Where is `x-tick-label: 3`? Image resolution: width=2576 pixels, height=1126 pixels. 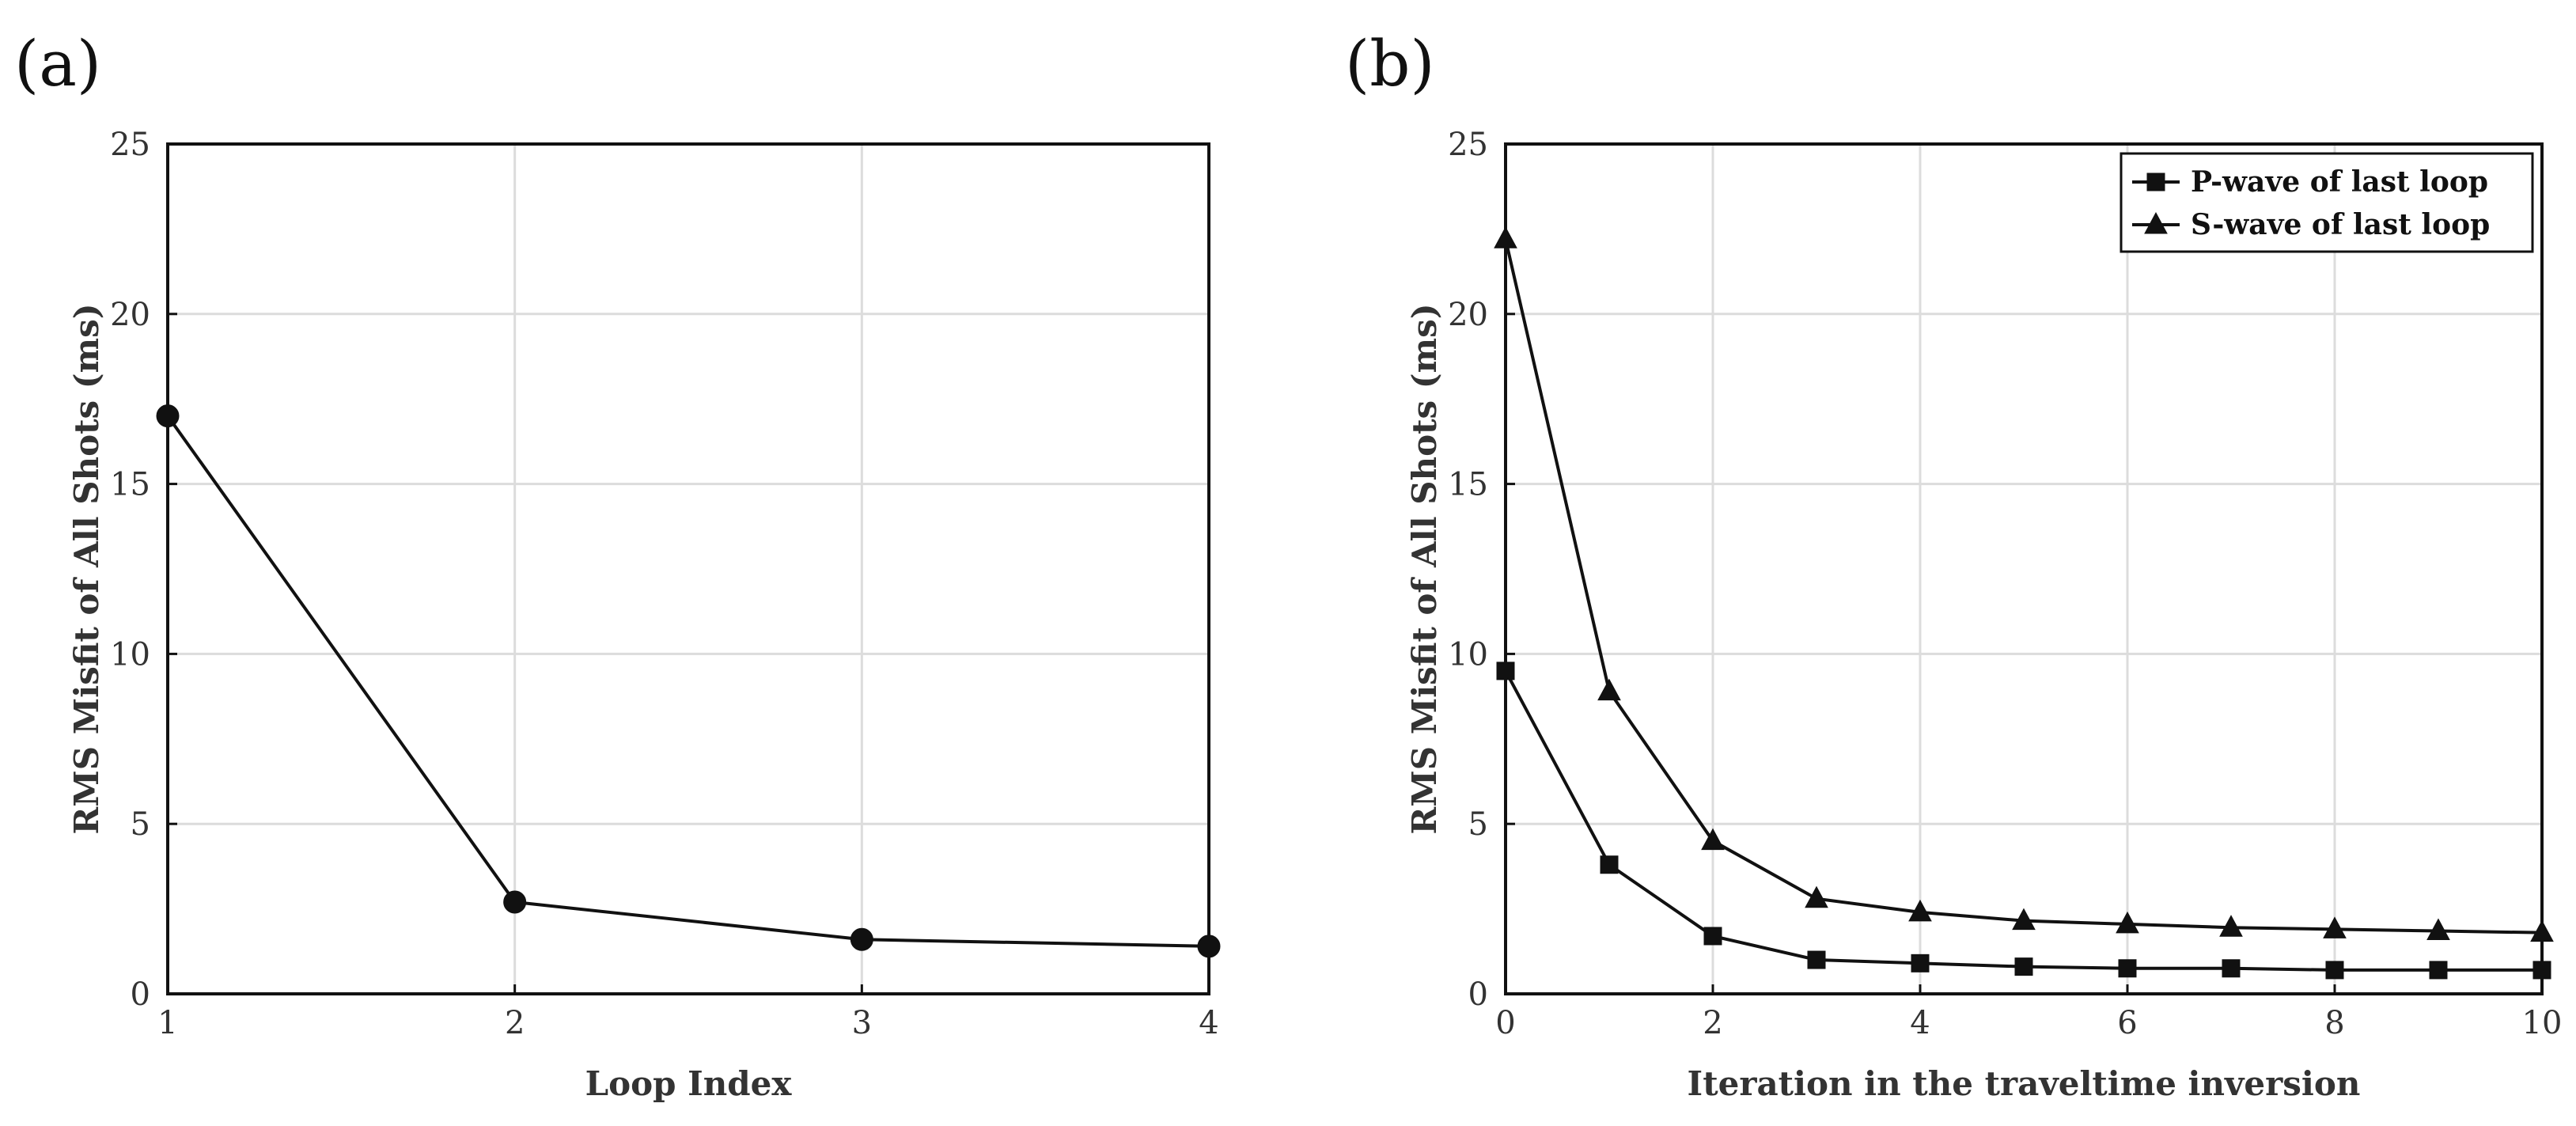
x-tick-label: 3 is located at coordinates (862, 1023).